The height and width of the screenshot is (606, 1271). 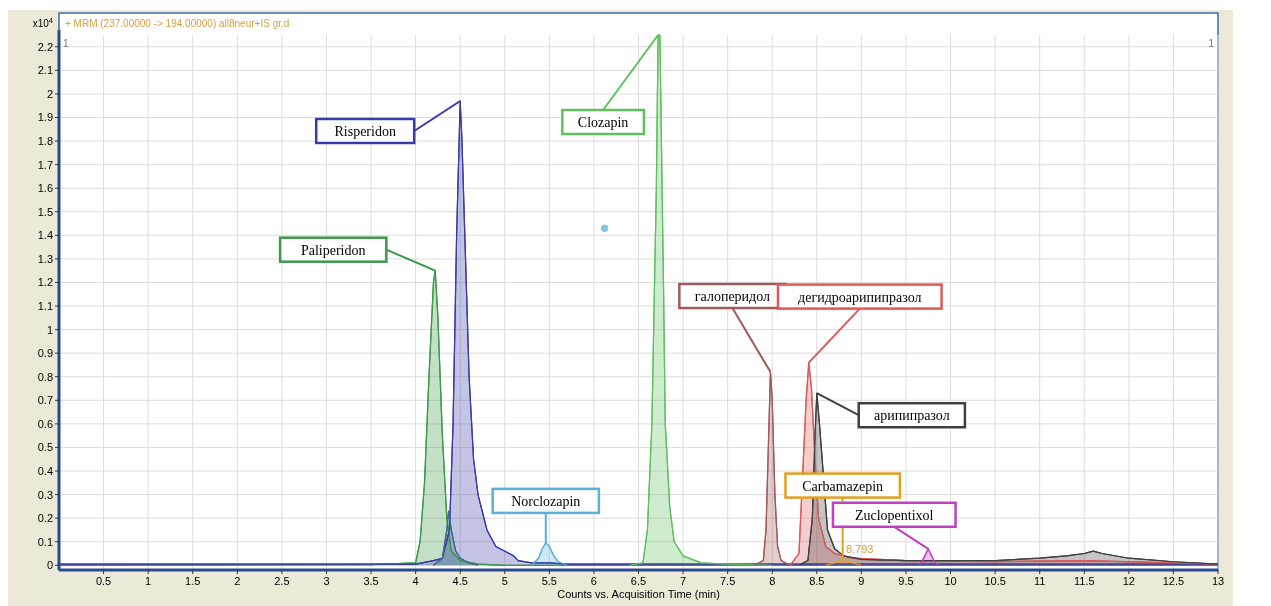 I want to click on x-tick-label: 2.5, so click(x=282, y=581).